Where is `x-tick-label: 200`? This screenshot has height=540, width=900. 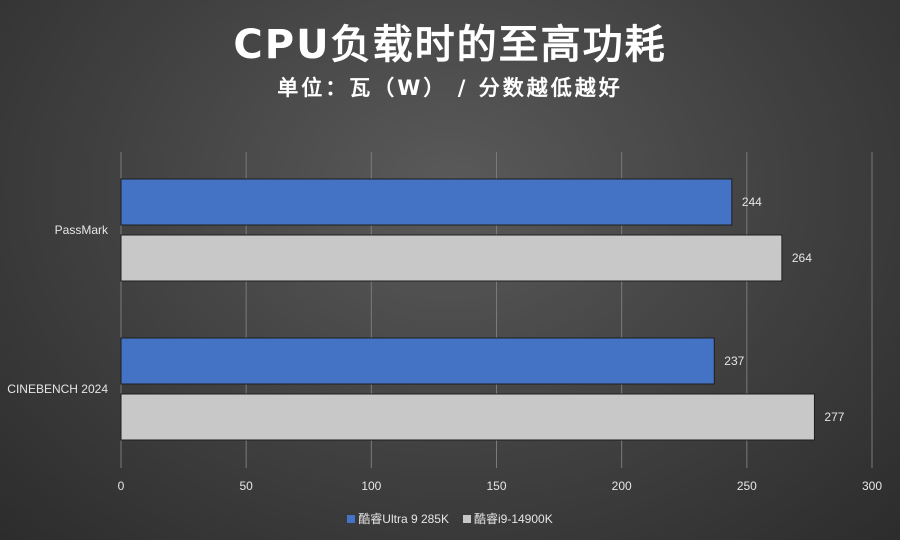
x-tick-label: 200 is located at coordinates (622, 486).